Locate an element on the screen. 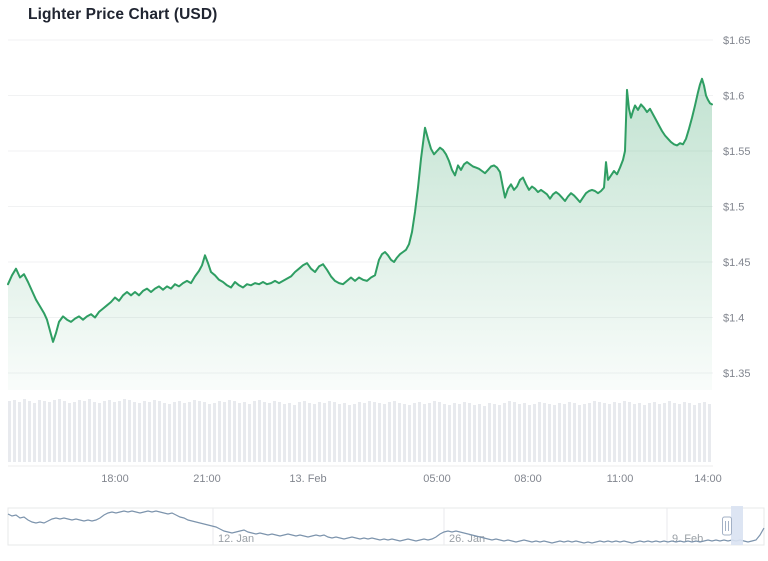 The width and height of the screenshot is (768, 561). navigator: 12. Jan 26. Jan 9. Feb is located at coordinates (386, 526).